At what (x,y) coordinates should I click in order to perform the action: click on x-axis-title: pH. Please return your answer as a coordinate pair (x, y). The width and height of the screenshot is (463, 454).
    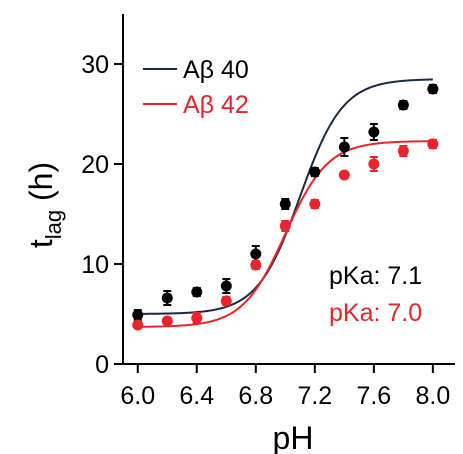
    Looking at the image, I should click on (293, 437).